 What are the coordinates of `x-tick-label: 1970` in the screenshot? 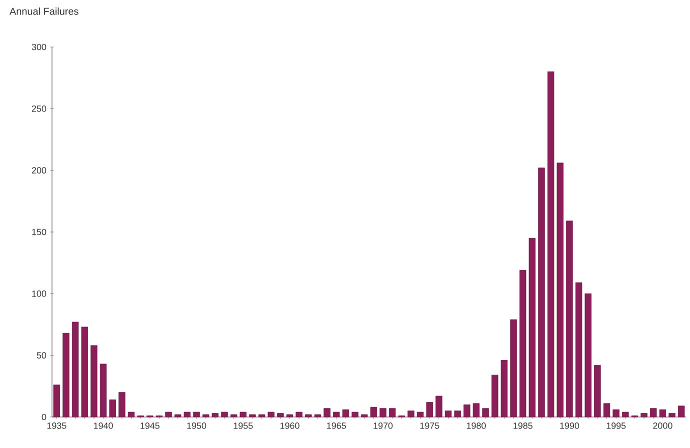 It's located at (383, 425).